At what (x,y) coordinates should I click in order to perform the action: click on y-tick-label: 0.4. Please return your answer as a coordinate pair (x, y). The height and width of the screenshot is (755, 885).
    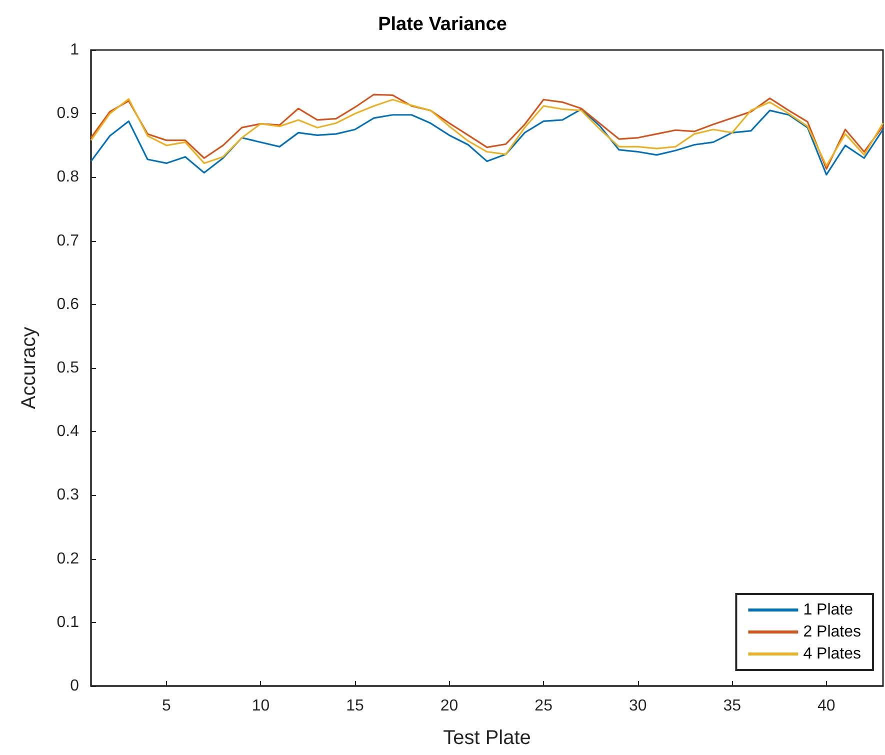
    Looking at the image, I should click on (68, 431).